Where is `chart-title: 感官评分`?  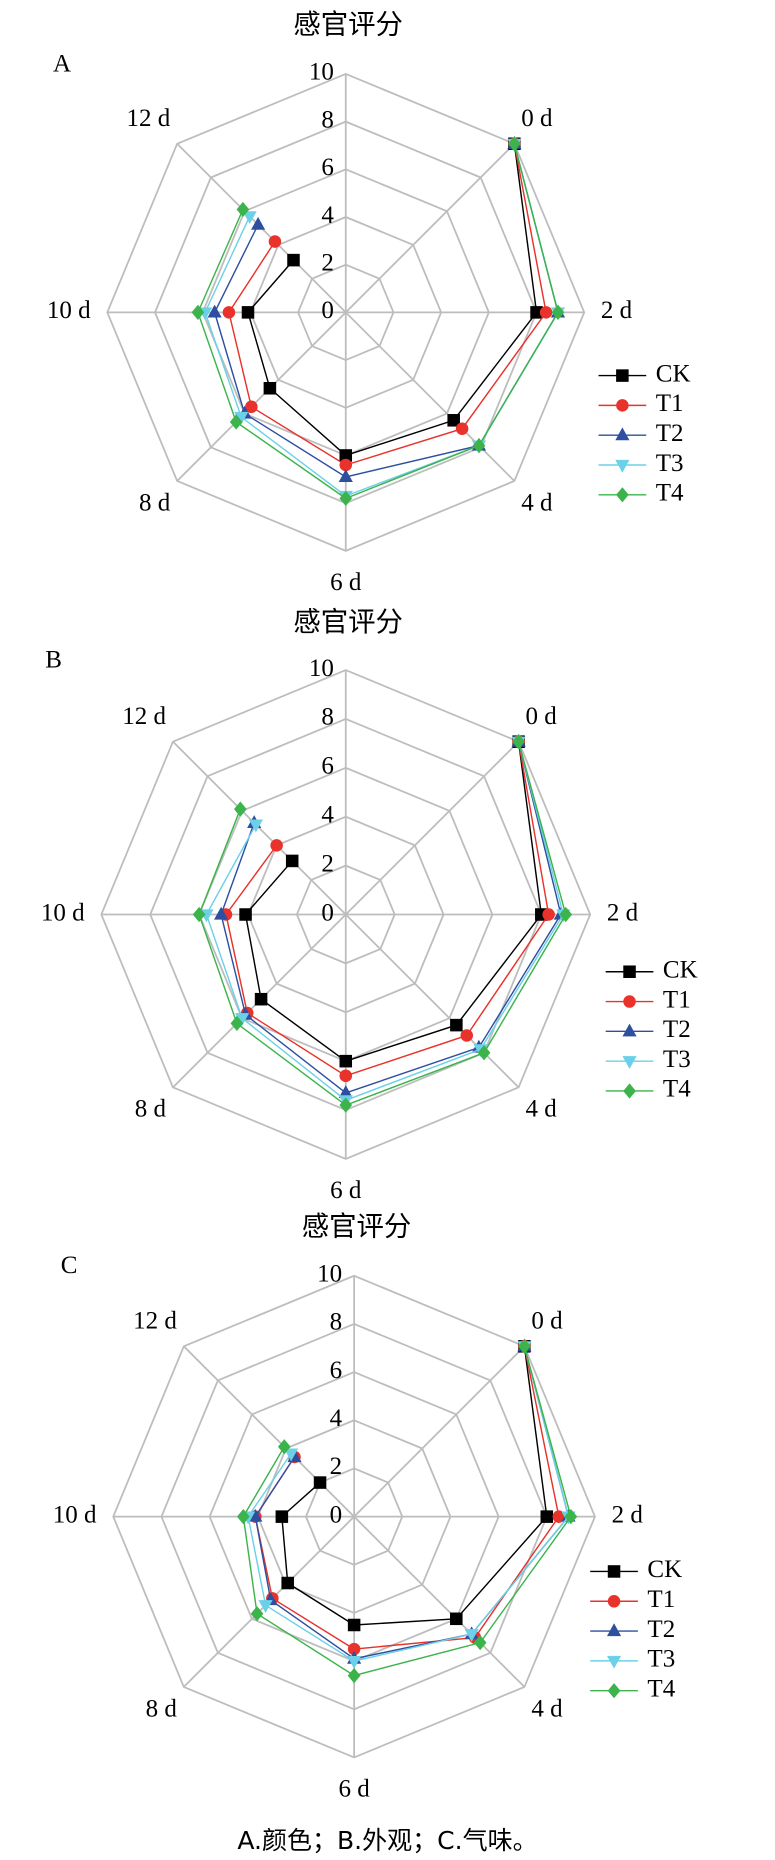
chart-title: 感官评分 is located at coordinates (348, 25).